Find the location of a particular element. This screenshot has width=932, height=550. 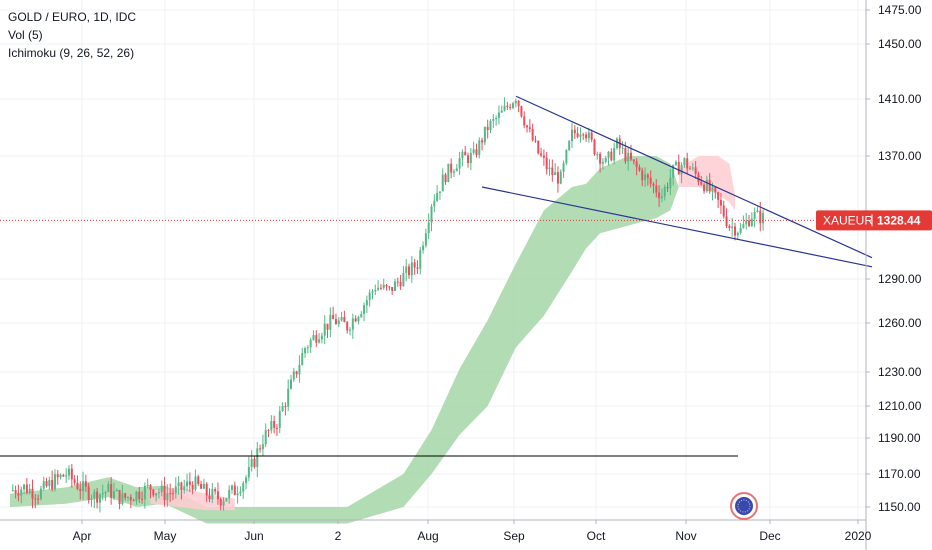

price-tick-label: 1210.00 is located at coordinates (900, 406).